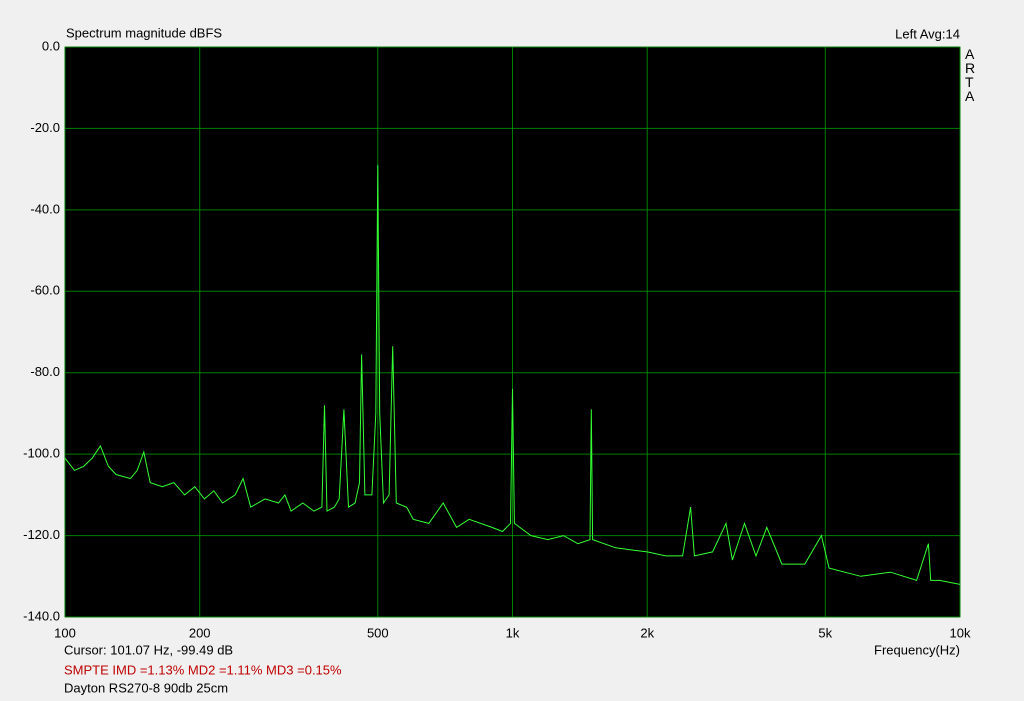  What do you see at coordinates (960, 632) in the screenshot?
I see `x-tick-label: 10k` at bounding box center [960, 632].